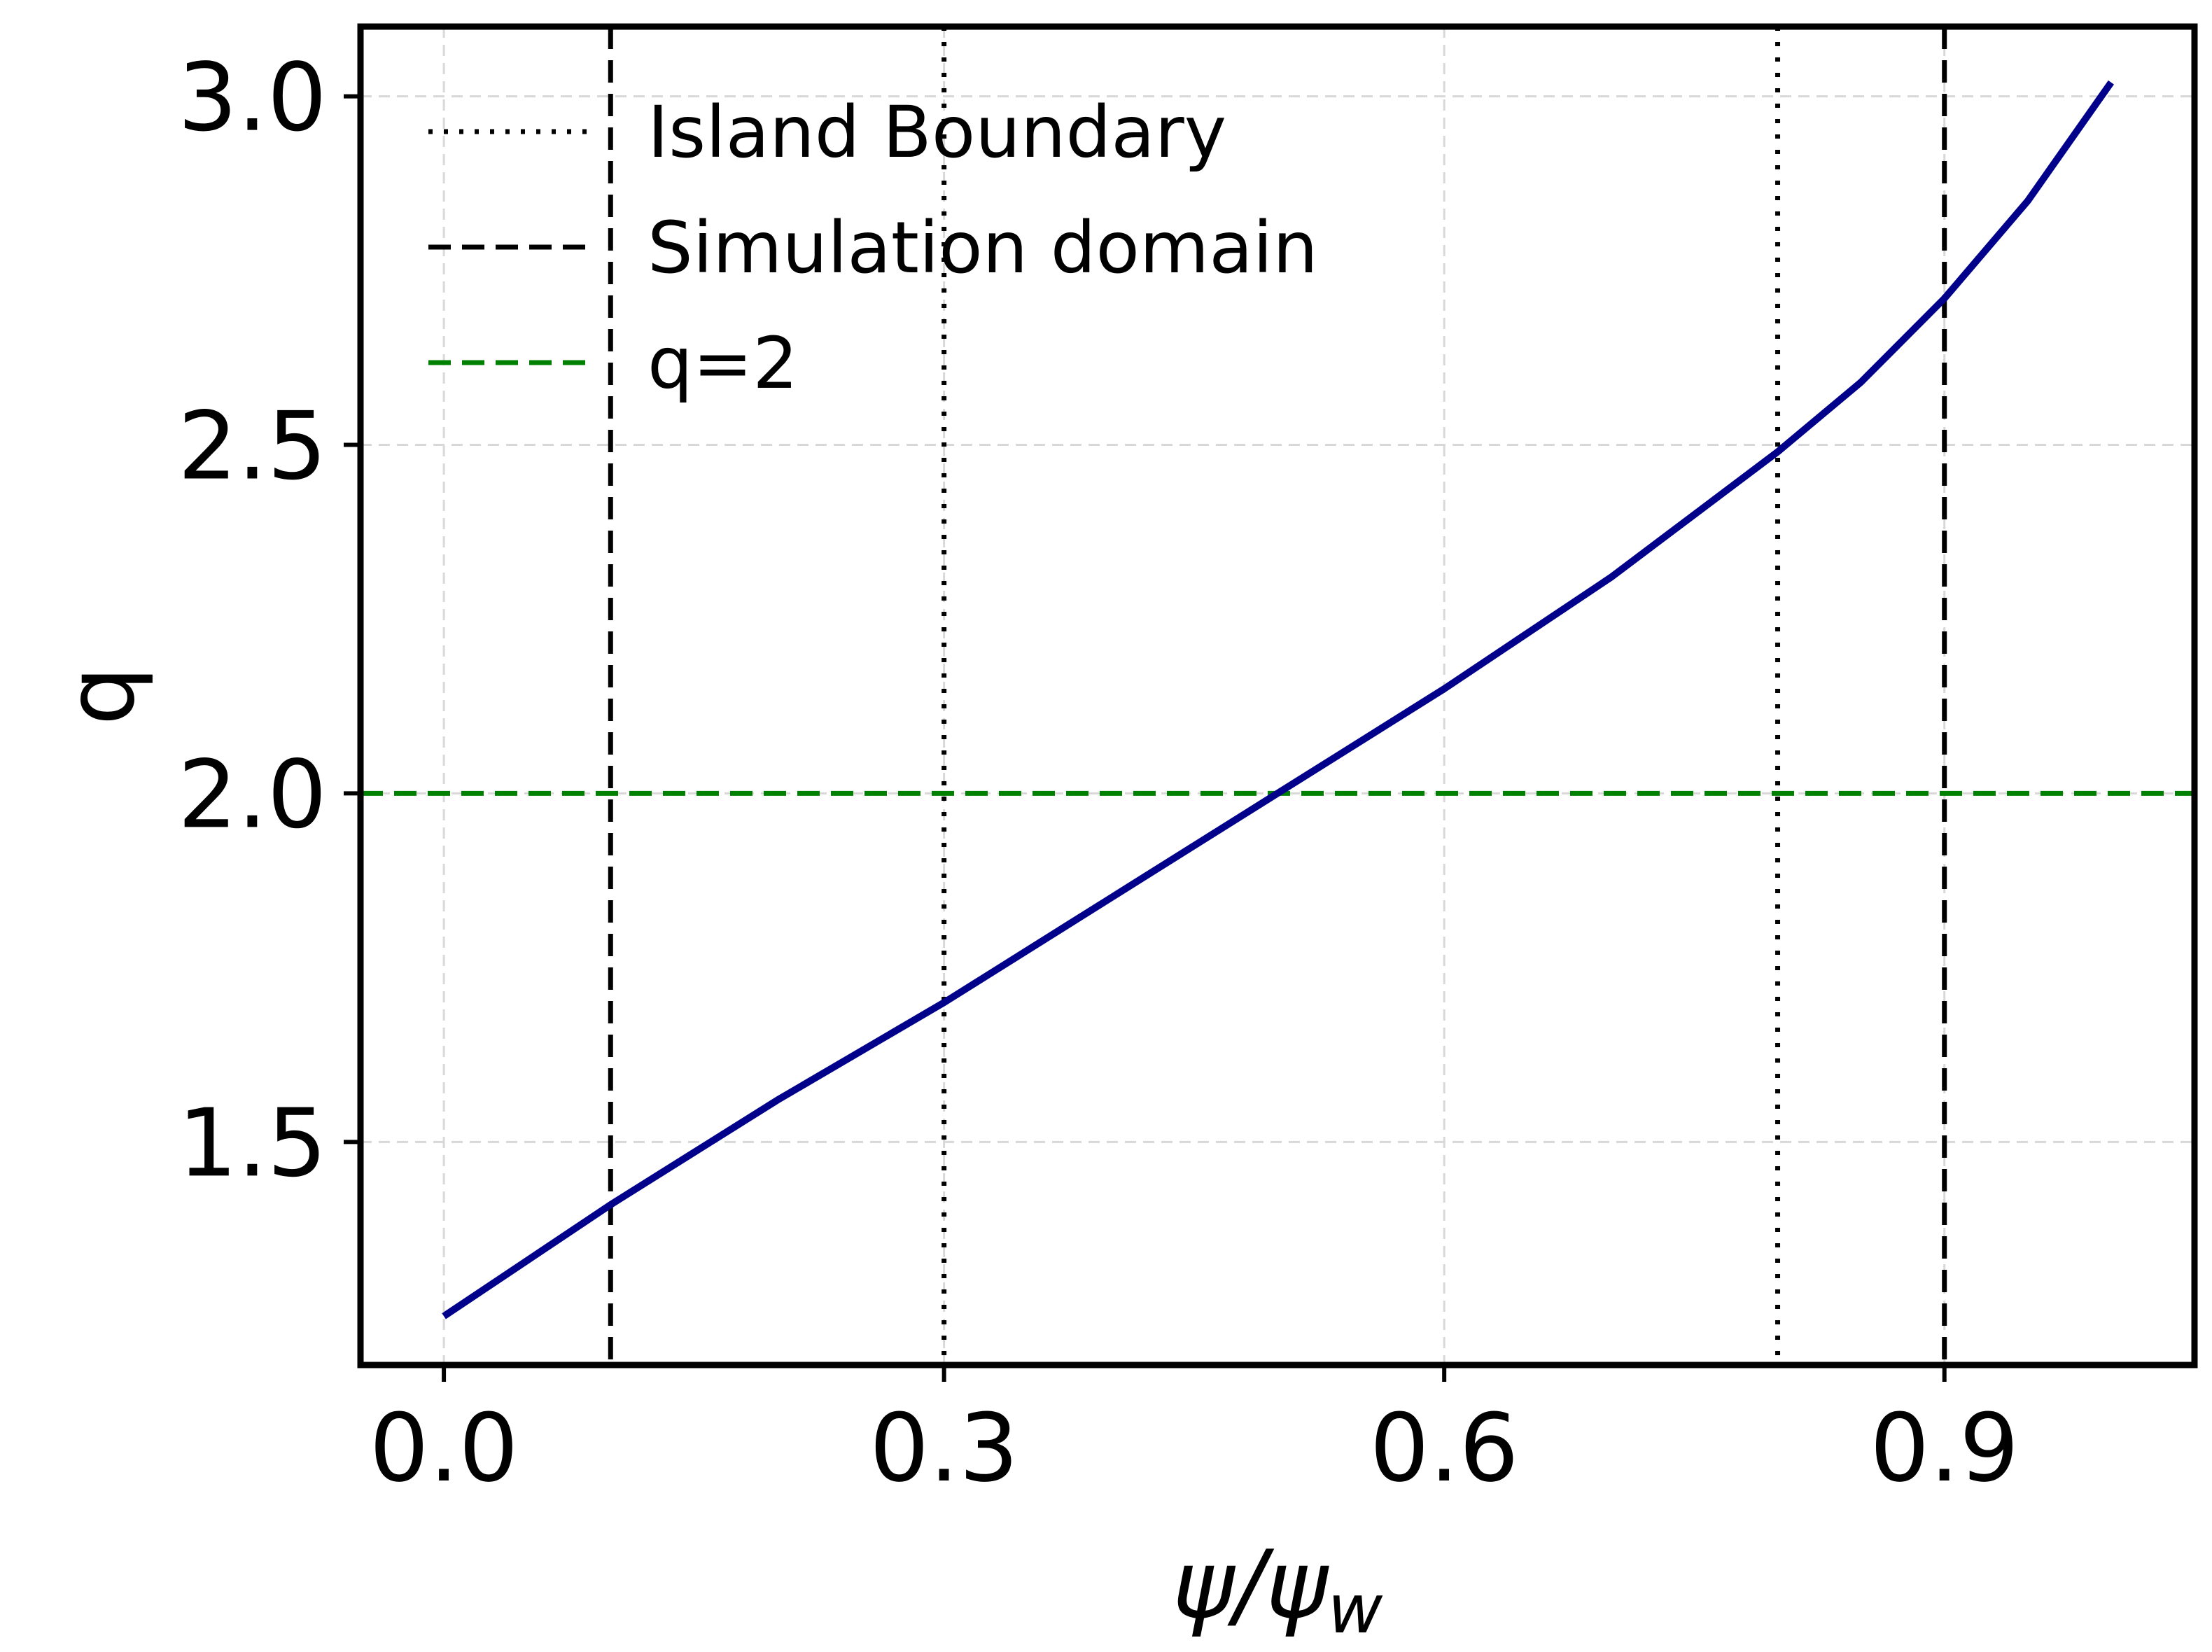  What do you see at coordinates (723, 363) in the screenshot?
I see `legend-label: q=2` at bounding box center [723, 363].